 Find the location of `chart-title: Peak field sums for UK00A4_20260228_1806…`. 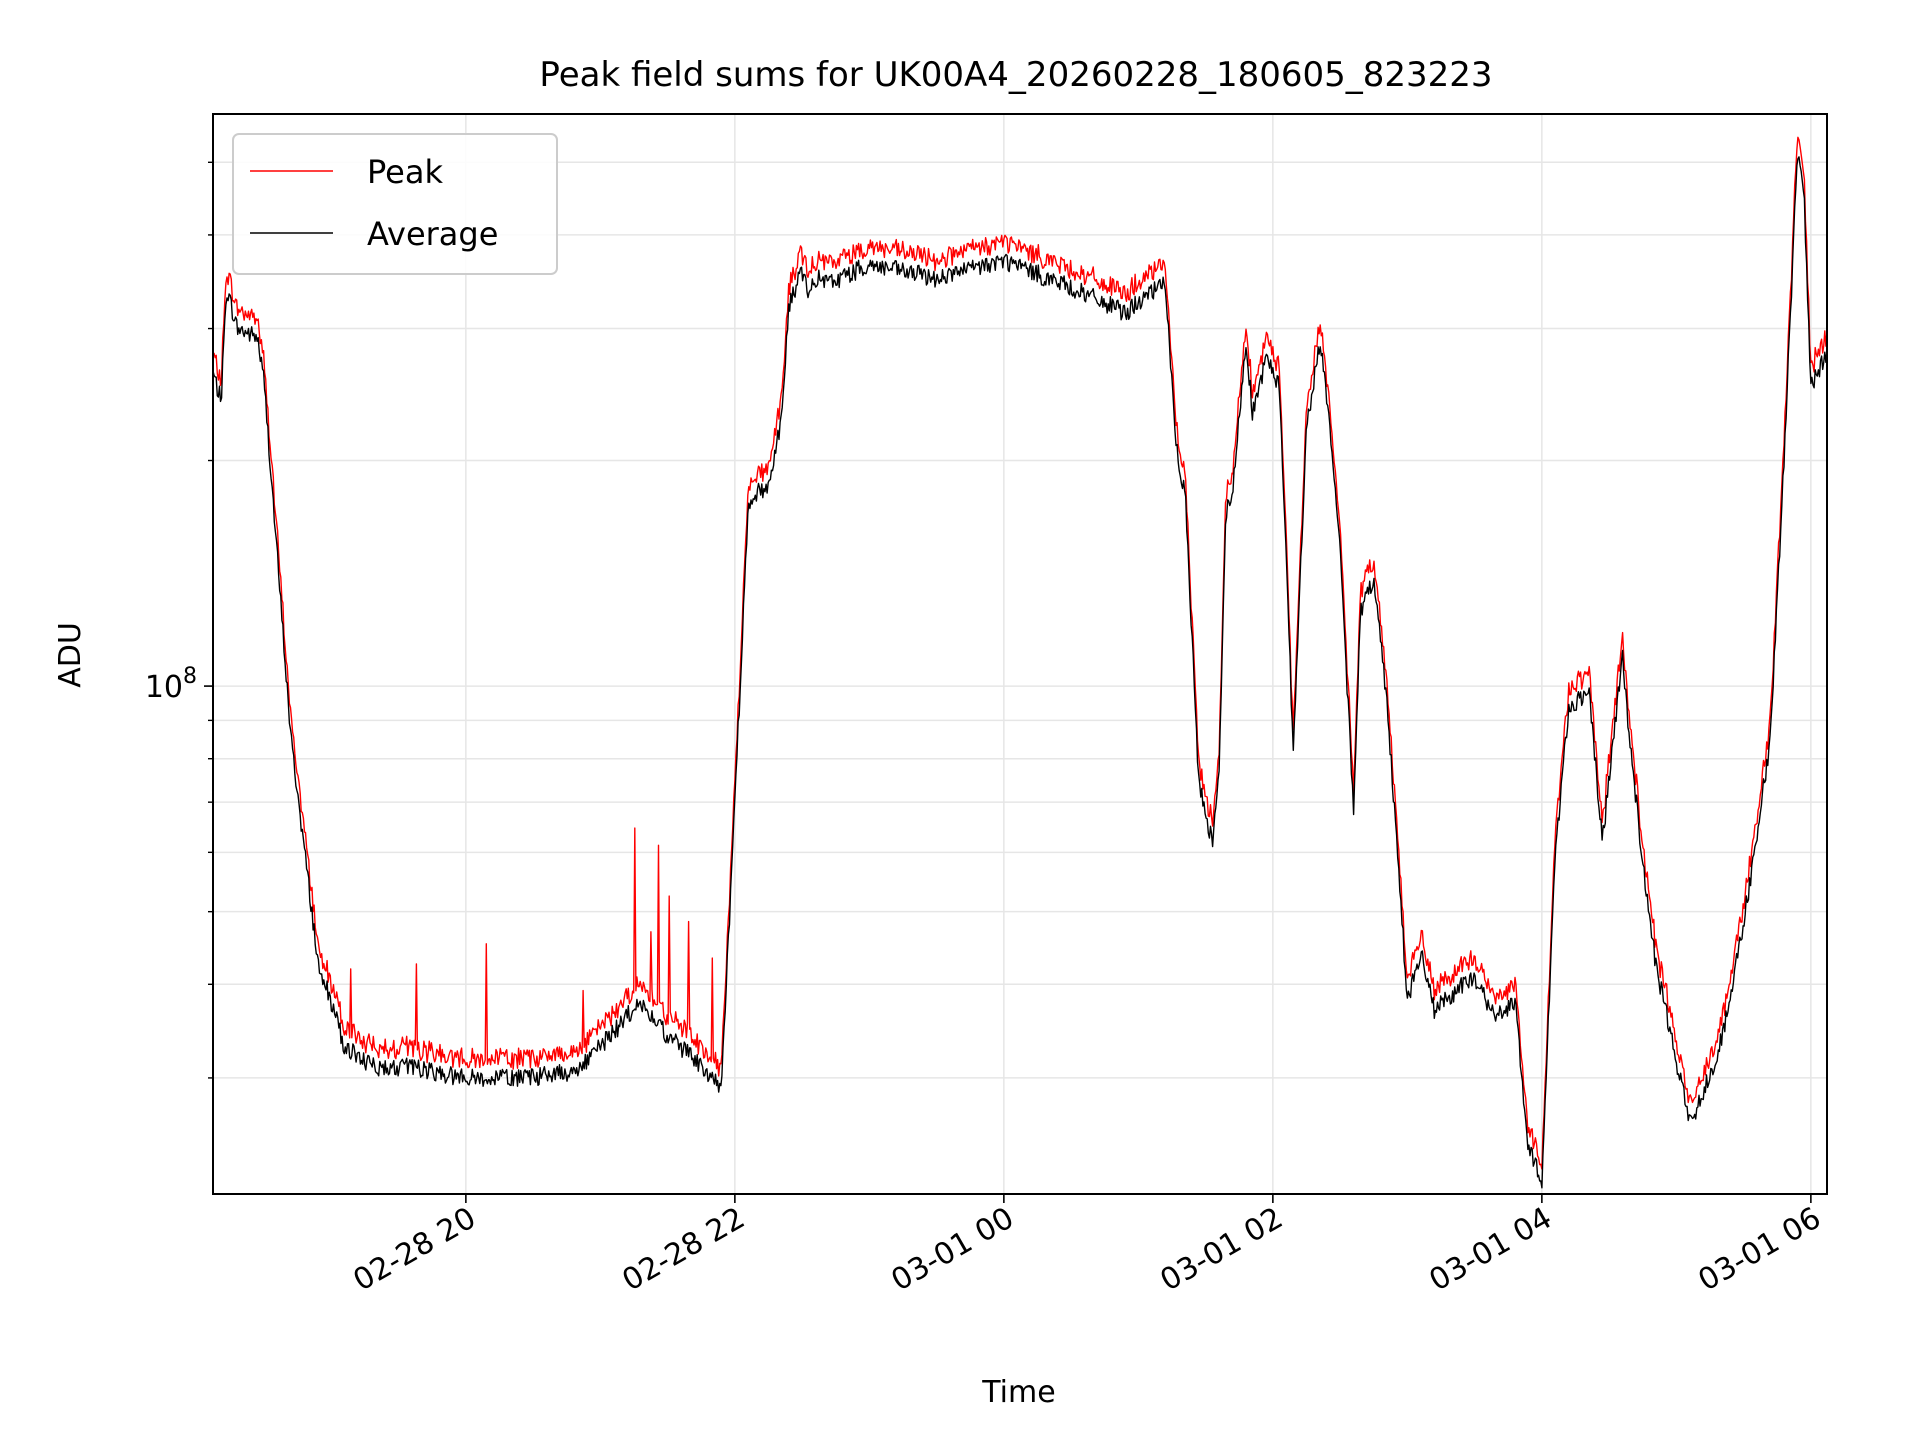

chart-title: Peak field sums for UK00A4_20260228_1806… is located at coordinates (1015, 75).